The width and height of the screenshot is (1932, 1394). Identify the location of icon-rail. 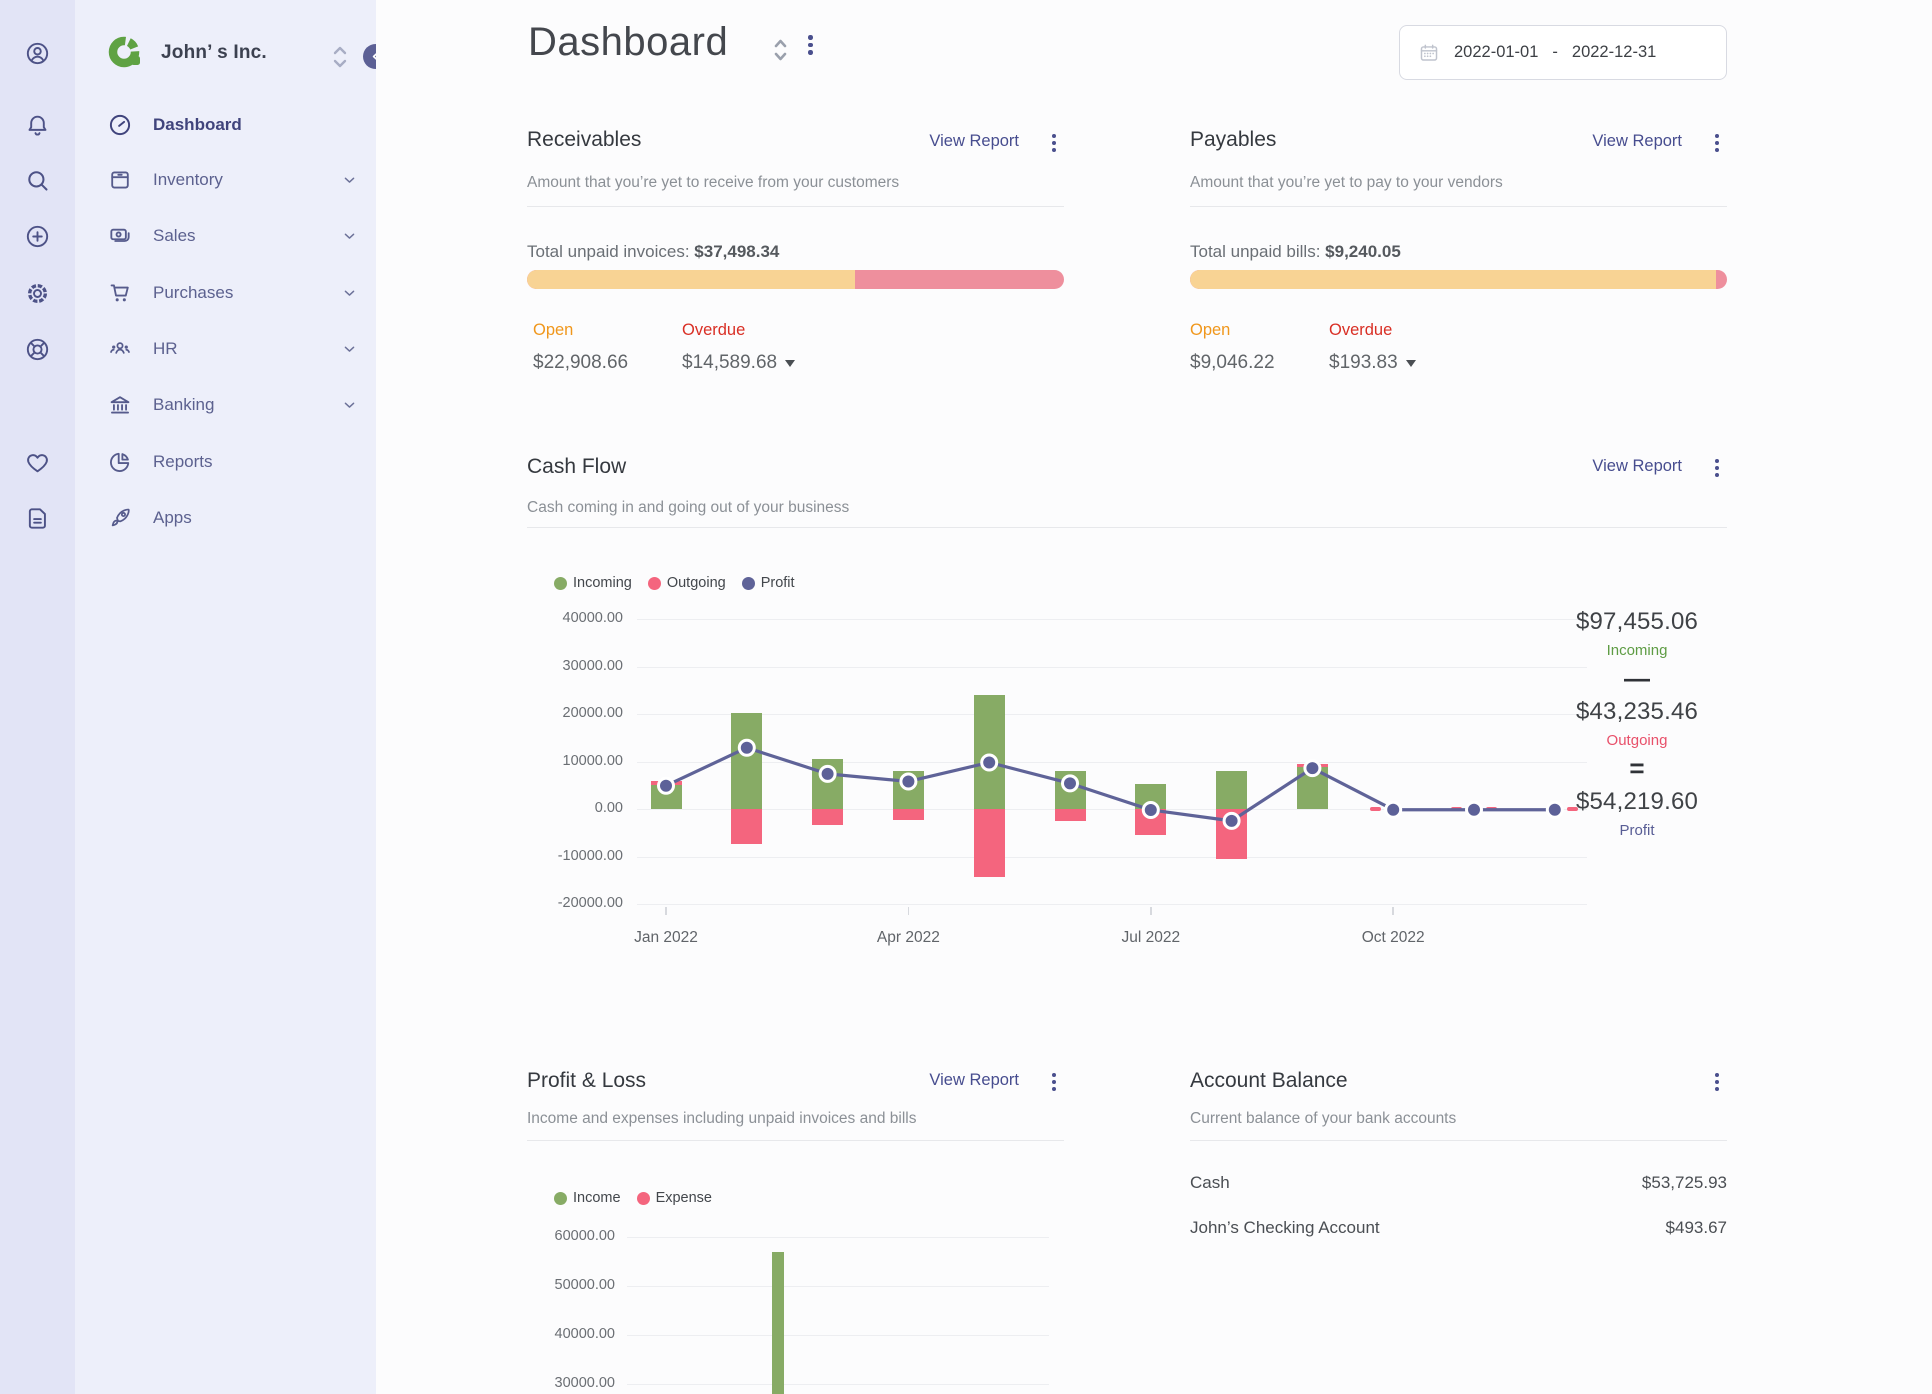
(37, 697).